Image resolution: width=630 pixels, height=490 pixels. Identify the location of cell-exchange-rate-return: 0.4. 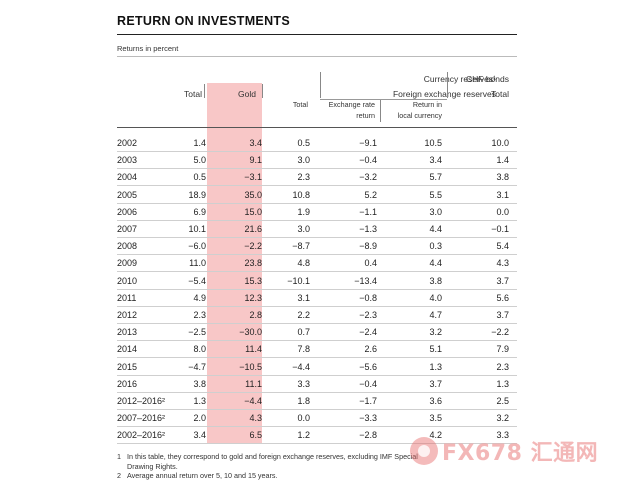
(370, 263).